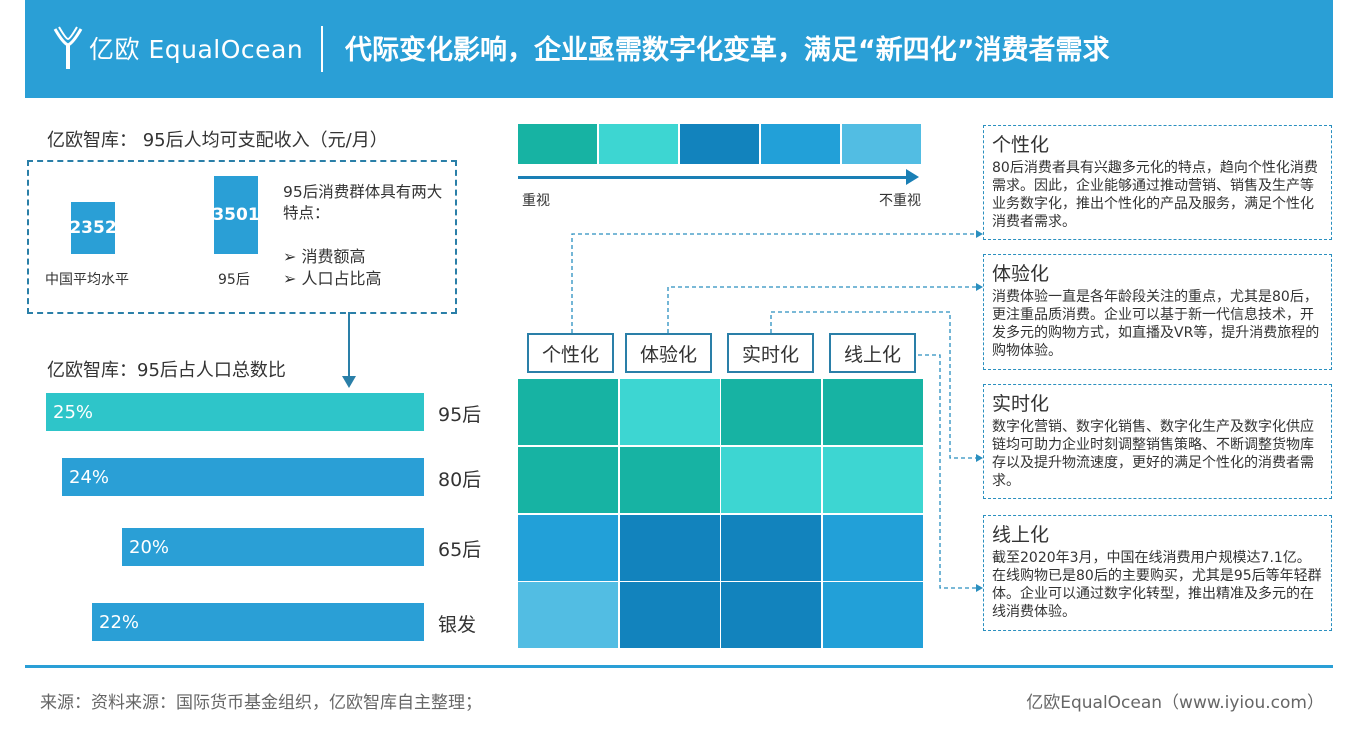 The width and height of the screenshot is (1358, 734). I want to click on population-category-label: 80后, so click(460, 480).